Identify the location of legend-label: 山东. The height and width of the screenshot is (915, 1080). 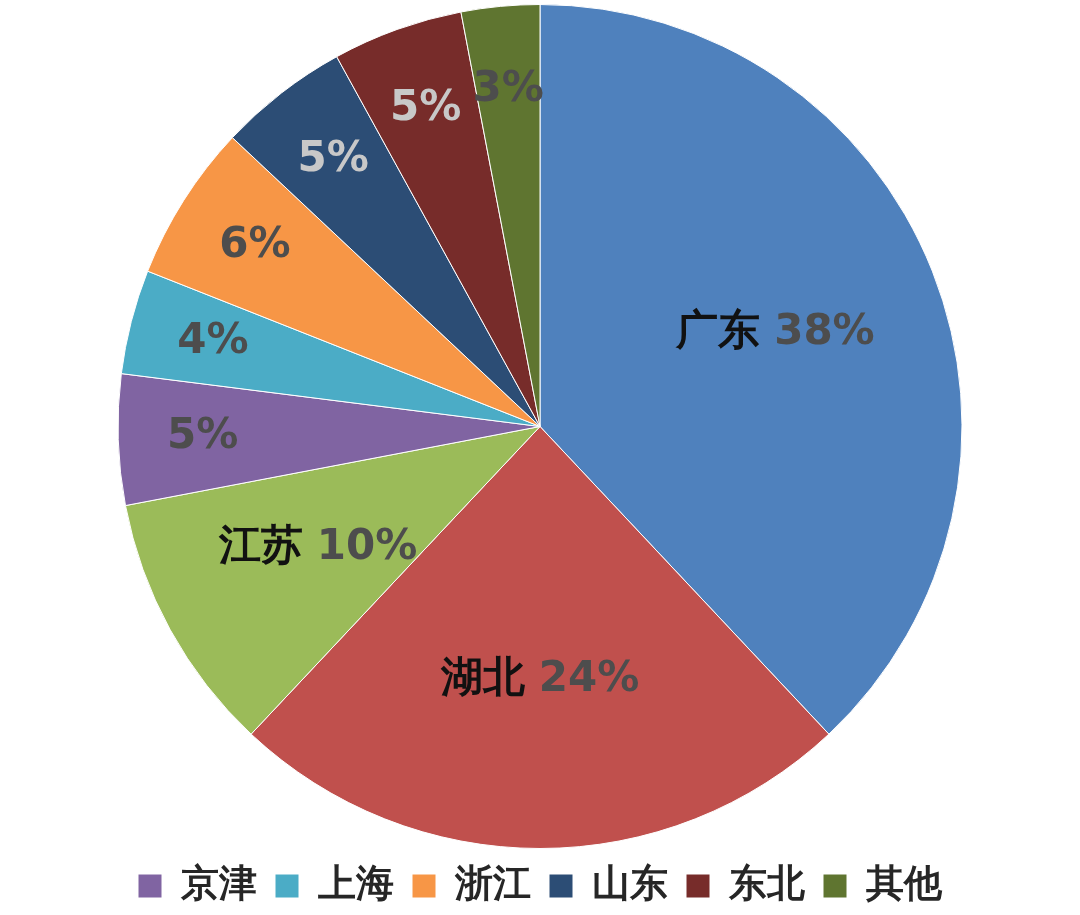
(630, 882).